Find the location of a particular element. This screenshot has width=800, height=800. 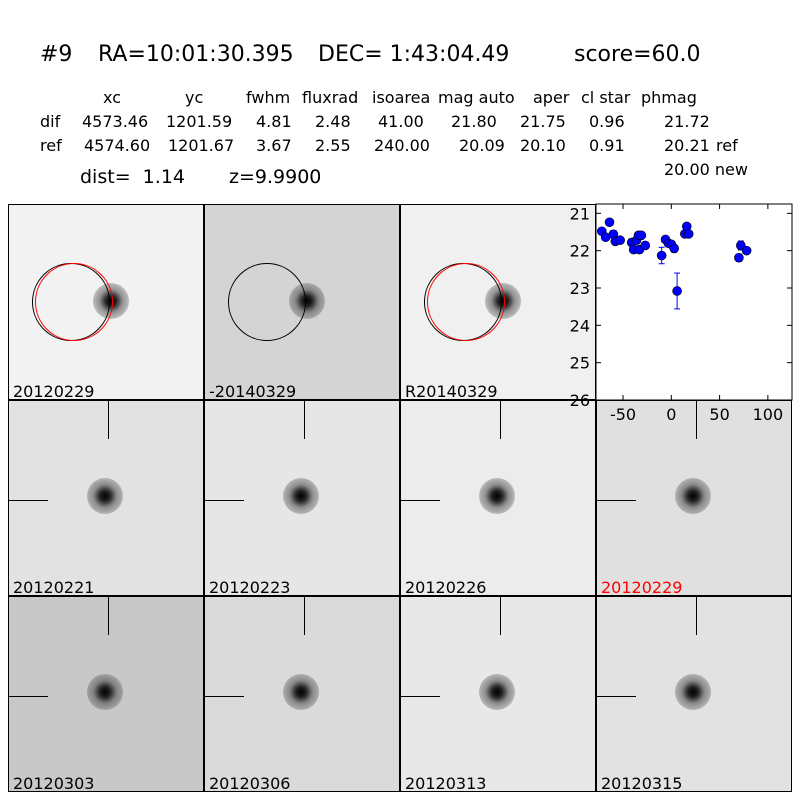

row-label: ref is located at coordinates (51, 145).